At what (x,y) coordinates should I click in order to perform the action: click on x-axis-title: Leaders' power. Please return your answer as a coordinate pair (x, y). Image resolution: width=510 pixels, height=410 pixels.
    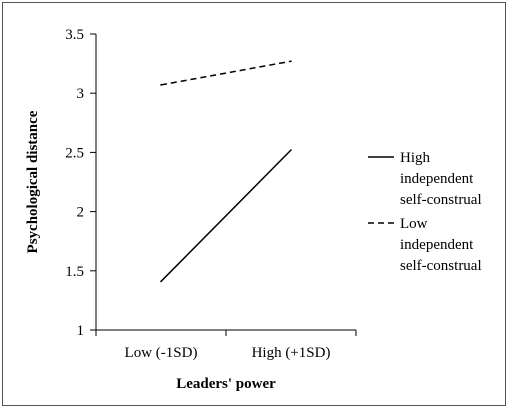
    Looking at the image, I should click on (226, 384).